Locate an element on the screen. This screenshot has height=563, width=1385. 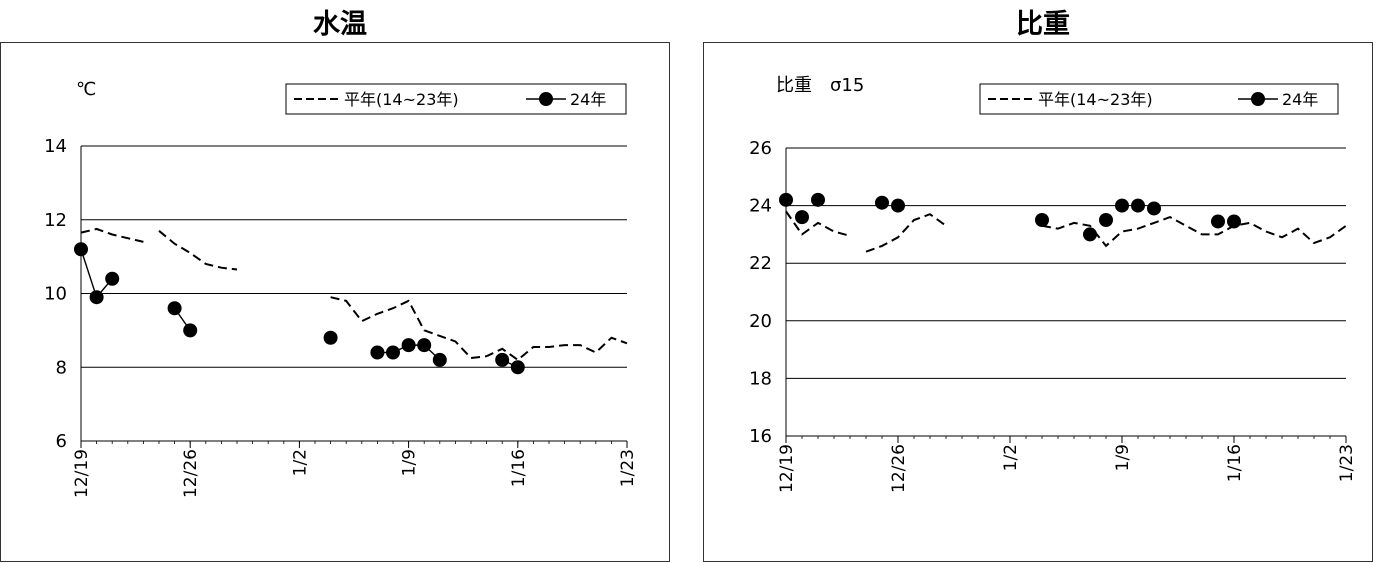
y-tick-label: 8 is located at coordinates (61, 367).